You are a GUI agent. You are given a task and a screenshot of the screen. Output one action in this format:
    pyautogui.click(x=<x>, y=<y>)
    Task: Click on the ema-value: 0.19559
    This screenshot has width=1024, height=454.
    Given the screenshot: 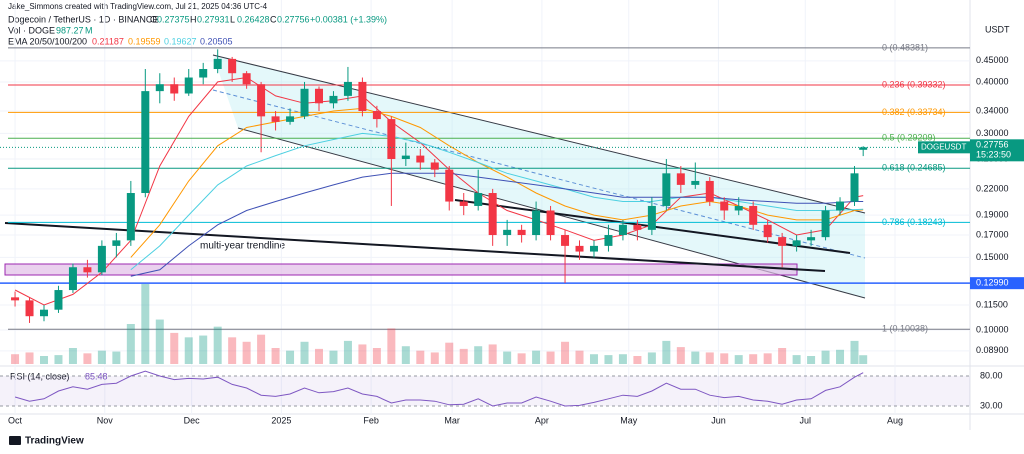 What is the action you would take?
    pyautogui.click(x=144, y=41)
    